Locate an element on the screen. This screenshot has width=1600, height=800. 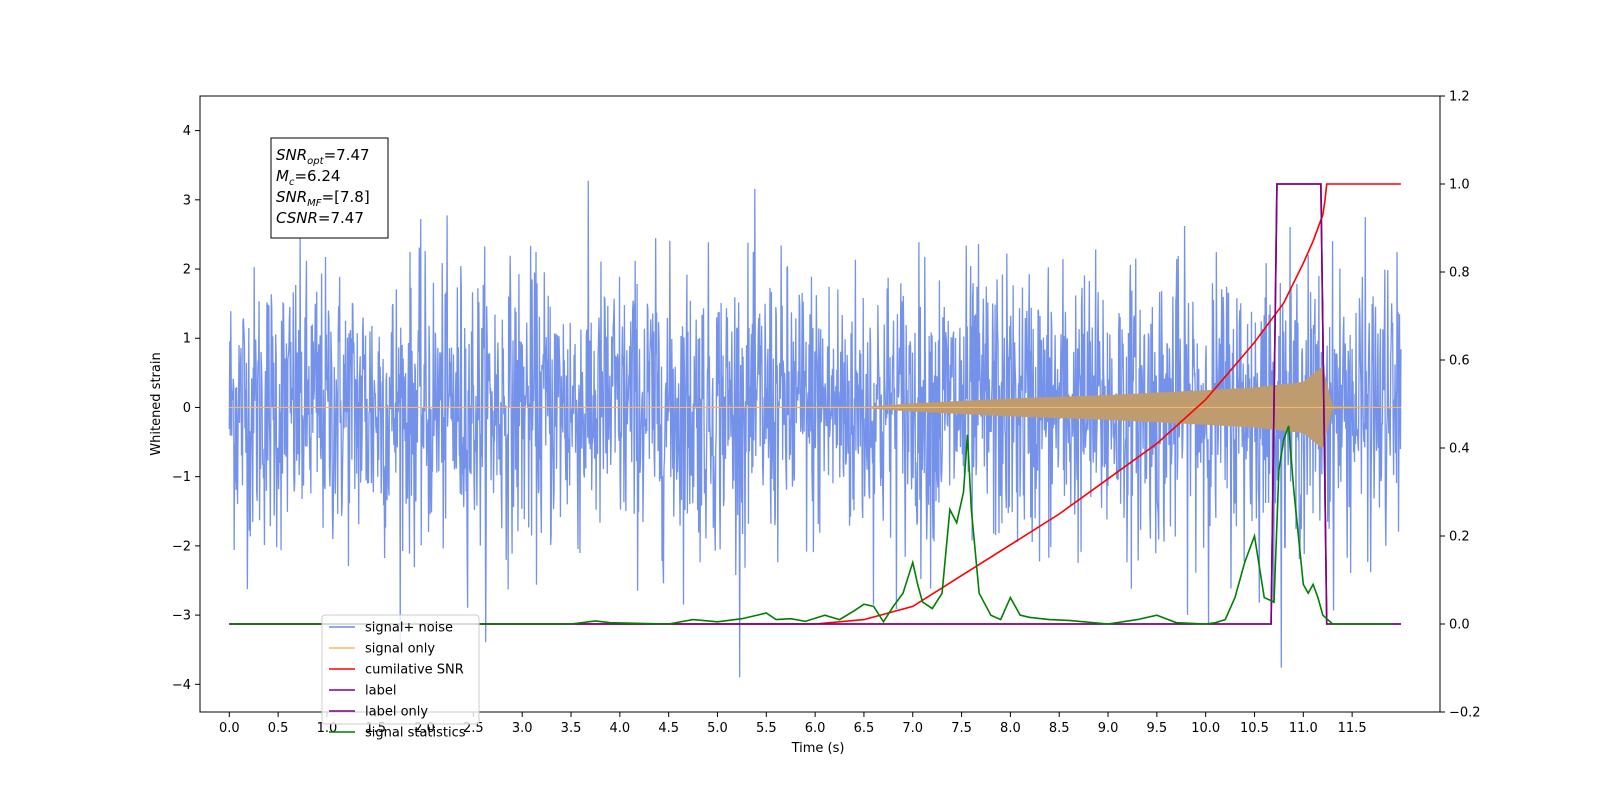
annotation-line: Mc=6.24 is located at coordinates (308, 177).